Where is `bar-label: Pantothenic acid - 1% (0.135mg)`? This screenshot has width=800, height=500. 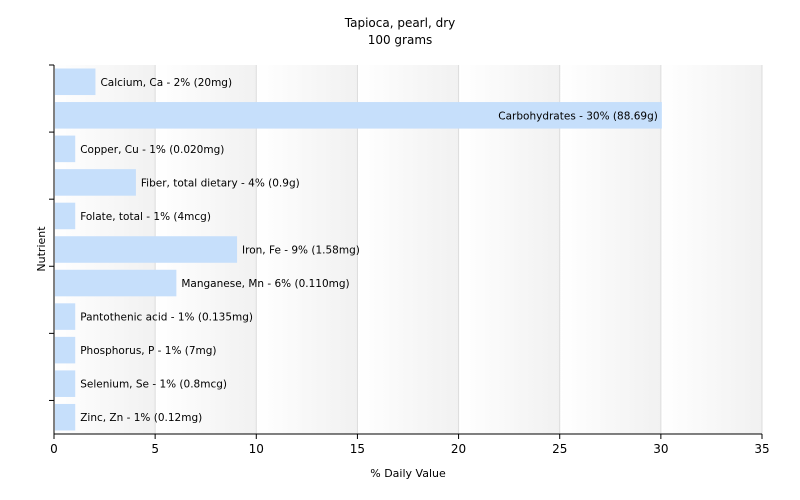
bar-label: Pantothenic acid - 1% (0.135mg) is located at coordinates (166, 318).